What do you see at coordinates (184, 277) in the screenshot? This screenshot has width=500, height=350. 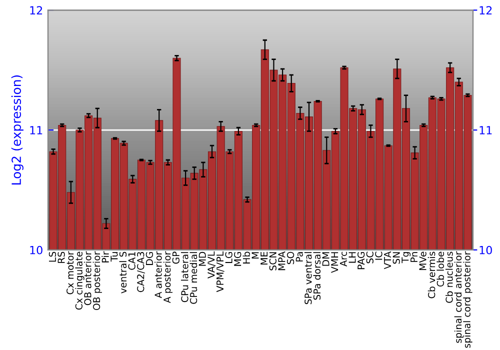 I see `x-tick-label: CPu lateral` at bounding box center [184, 277].